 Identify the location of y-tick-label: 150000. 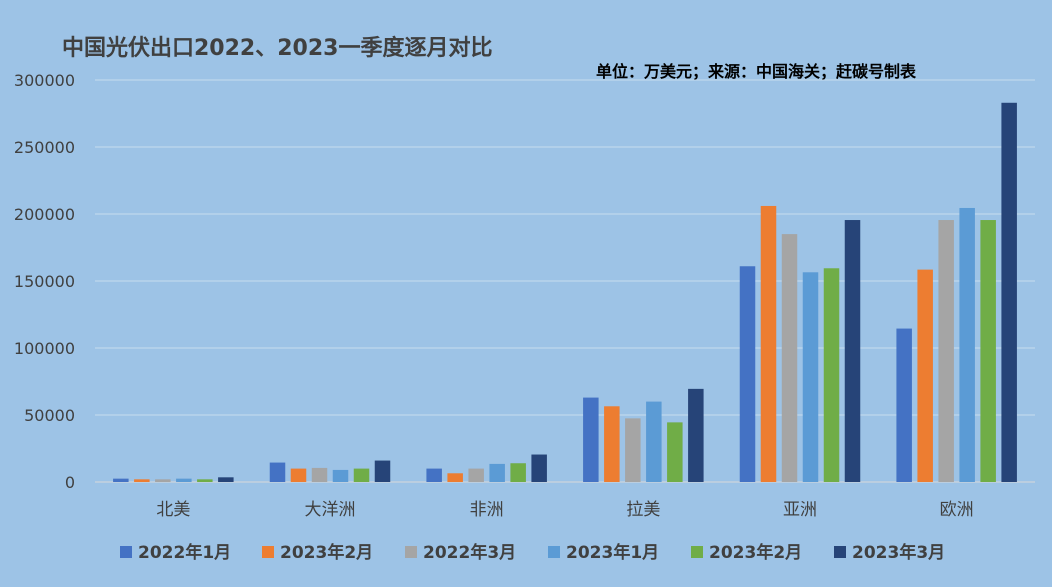
(44, 281).